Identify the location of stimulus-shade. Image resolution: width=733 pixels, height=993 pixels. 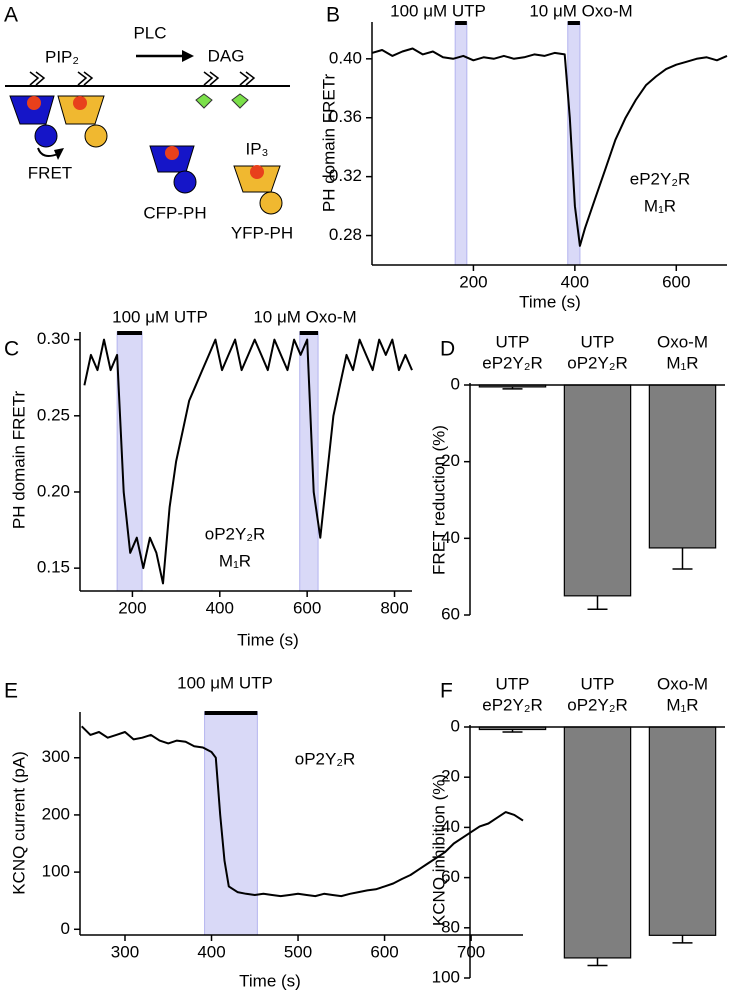
(231, 823).